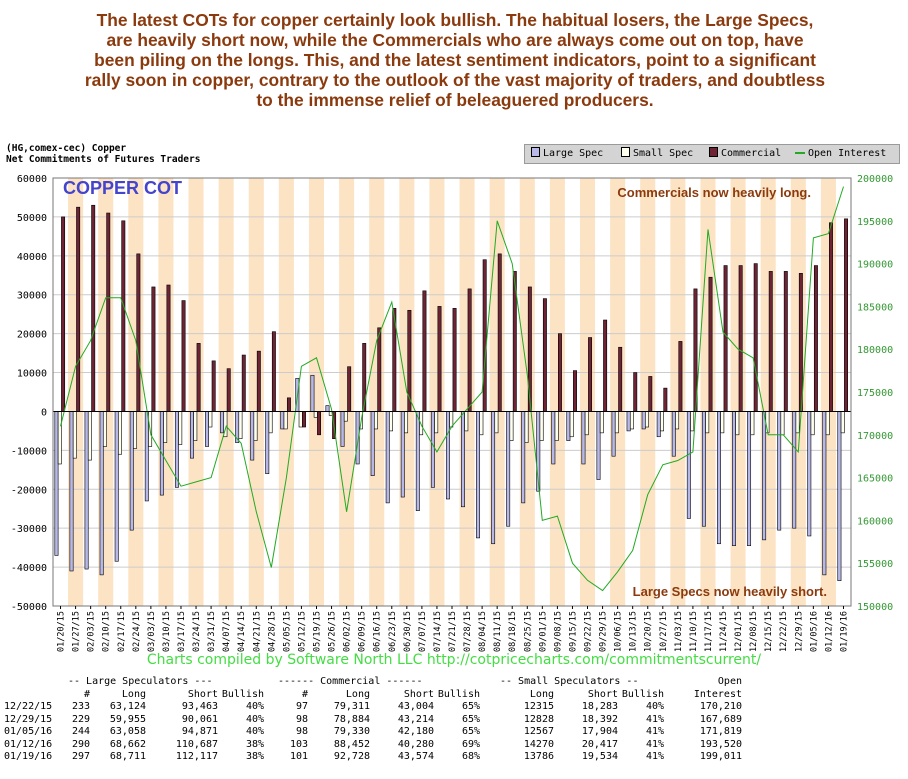  What do you see at coordinates (423, 631) in the screenshot?
I see `x-tick-label: 07/07/15` at bounding box center [423, 631].